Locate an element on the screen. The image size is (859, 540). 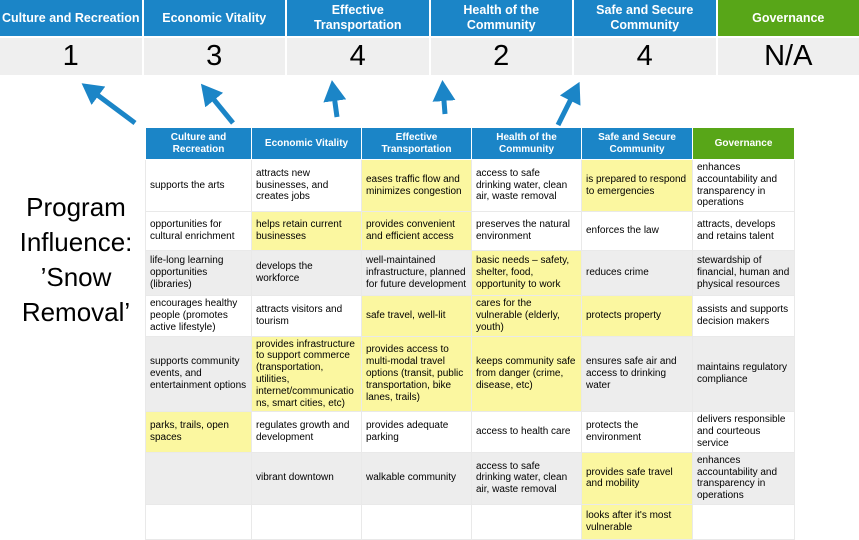
matrix-col-economic-vitality: Economic Vitality is located at coordinates (307, 144).